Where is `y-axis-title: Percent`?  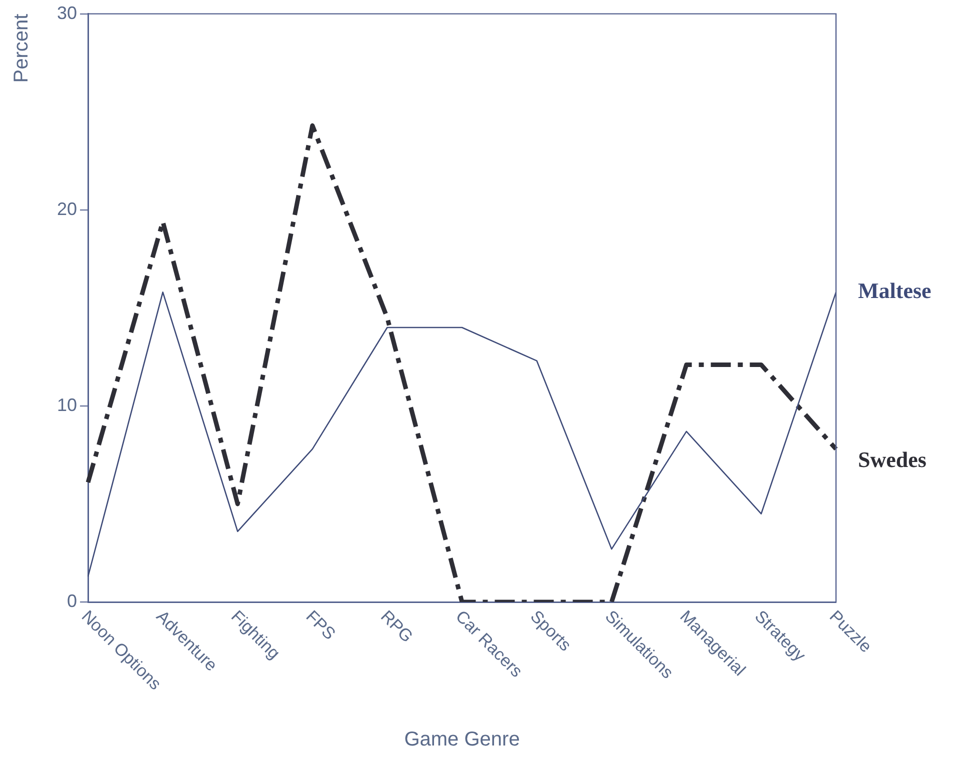 y-axis-title: Percent is located at coordinates (21, 48).